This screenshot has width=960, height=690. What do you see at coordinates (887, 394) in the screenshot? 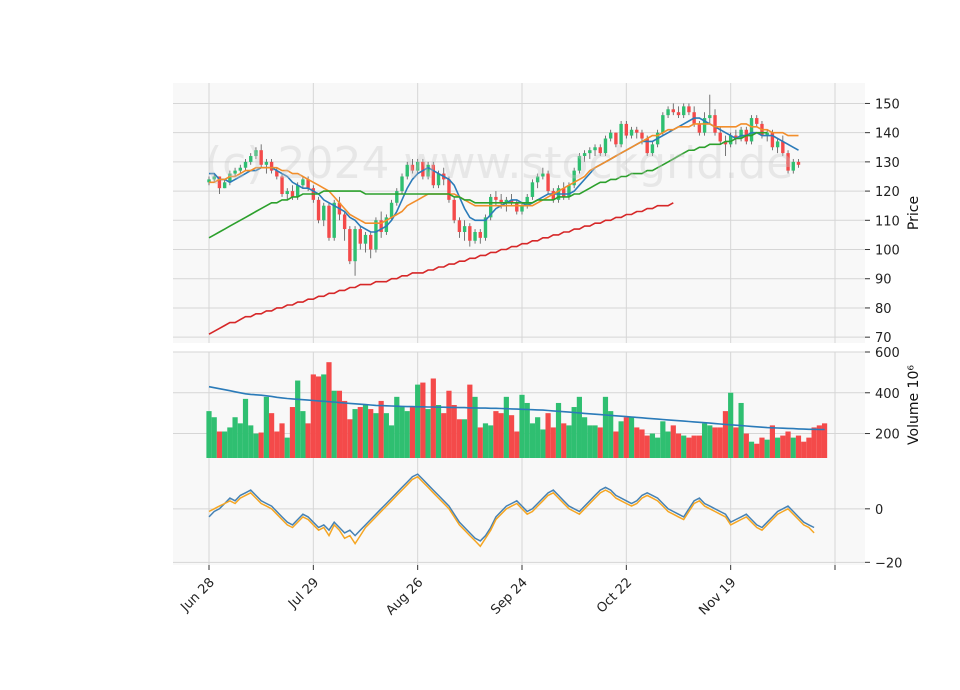
I see `y-tick-label: 400` at bounding box center [887, 394].